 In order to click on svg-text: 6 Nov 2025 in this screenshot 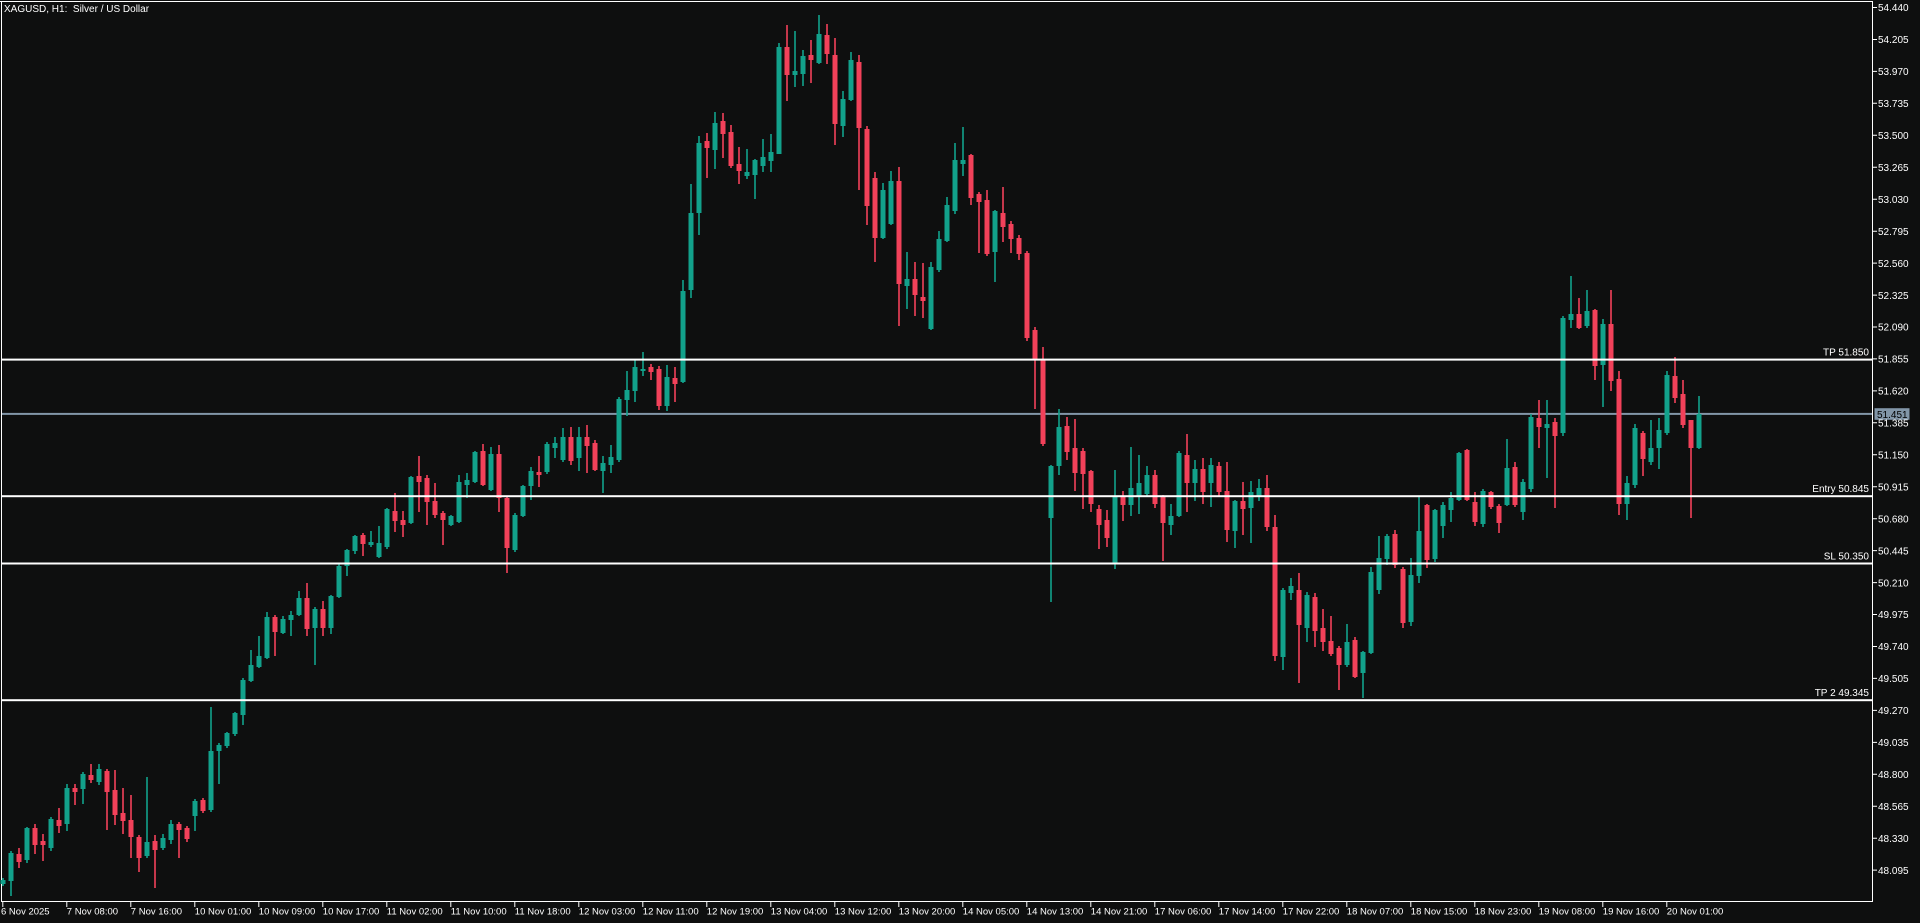, I will do `click(25, 912)`.